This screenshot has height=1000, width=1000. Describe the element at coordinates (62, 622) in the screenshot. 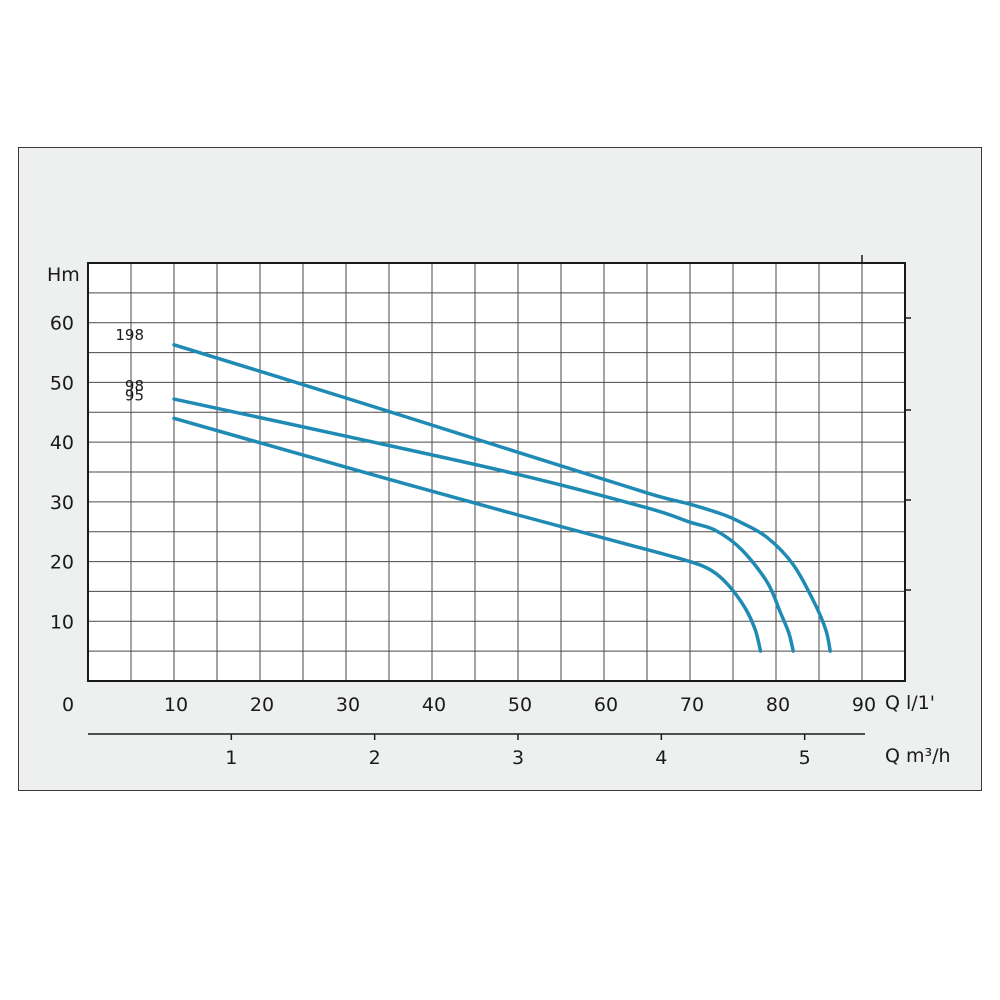

I see `y-tick-label: 10` at that location.